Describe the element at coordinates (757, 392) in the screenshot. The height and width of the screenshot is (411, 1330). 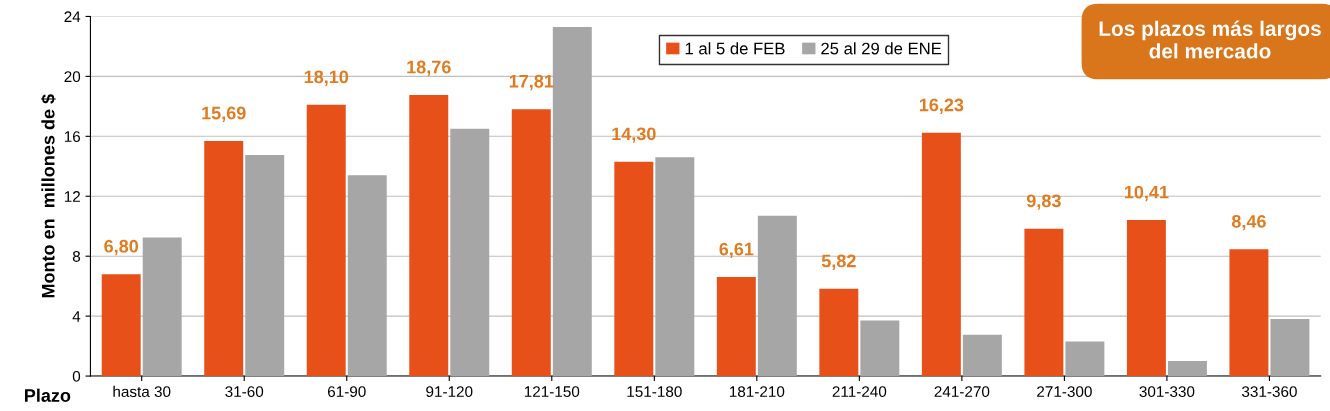
I see `x-tick-label: 181-210` at that location.